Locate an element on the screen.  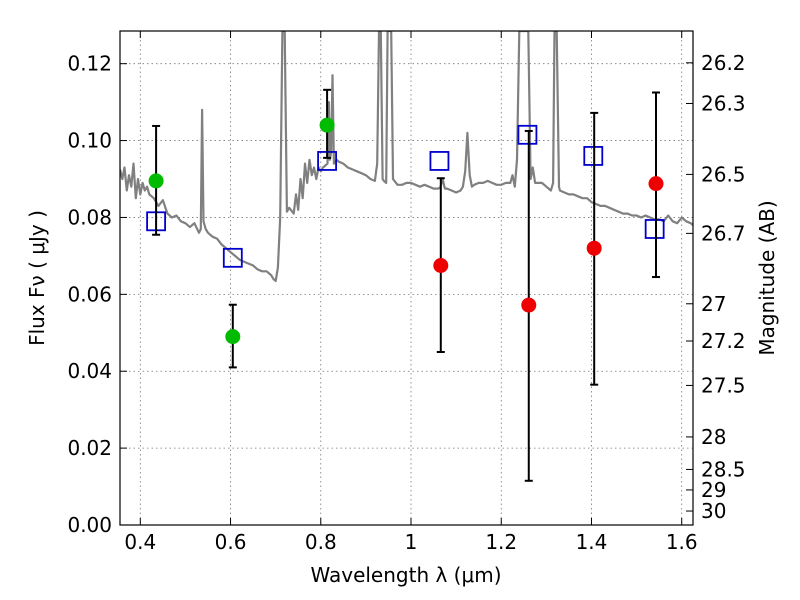
y-tick-label: 0.06 is located at coordinates (89, 294).